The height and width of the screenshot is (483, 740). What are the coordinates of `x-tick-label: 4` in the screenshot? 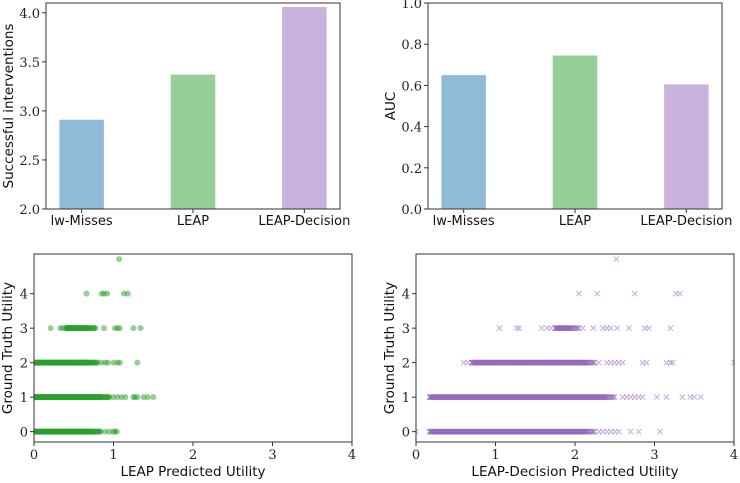 It's located at (734, 455).